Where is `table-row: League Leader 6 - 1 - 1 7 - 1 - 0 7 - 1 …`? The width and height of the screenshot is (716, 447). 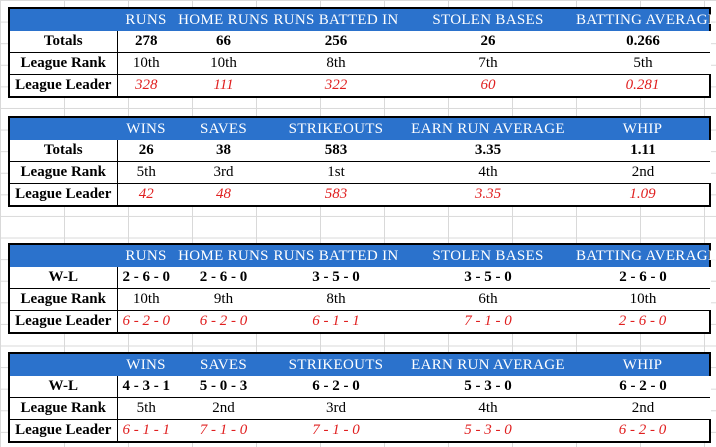 table-row: League Leader 6 - 1 - 1 7 - 1 - 0 7 - 1 … is located at coordinates (359, 430).